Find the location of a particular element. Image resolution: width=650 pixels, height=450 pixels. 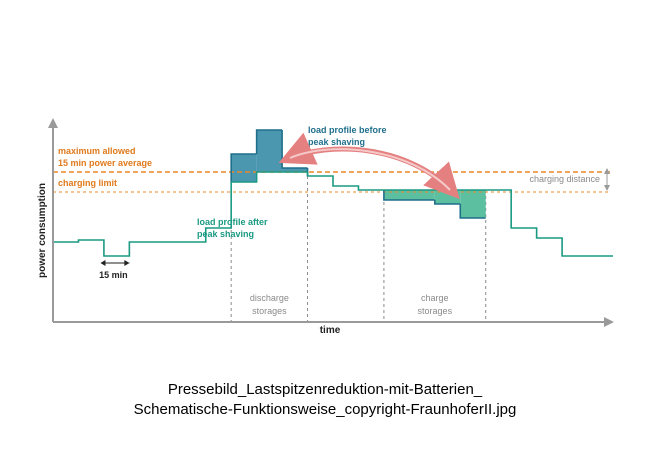

x-axis-label: time is located at coordinates (330, 330).